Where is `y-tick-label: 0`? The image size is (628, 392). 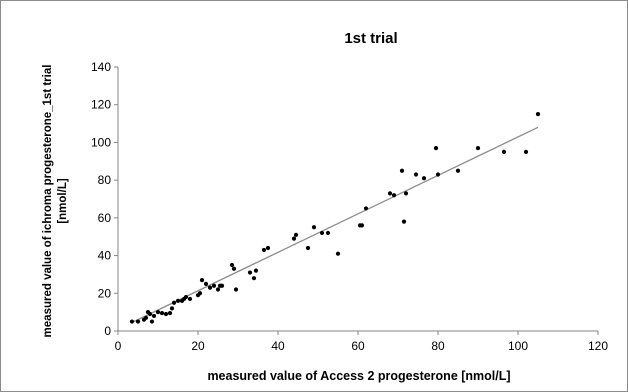 y-tick-label: 0 is located at coordinates (107, 331).